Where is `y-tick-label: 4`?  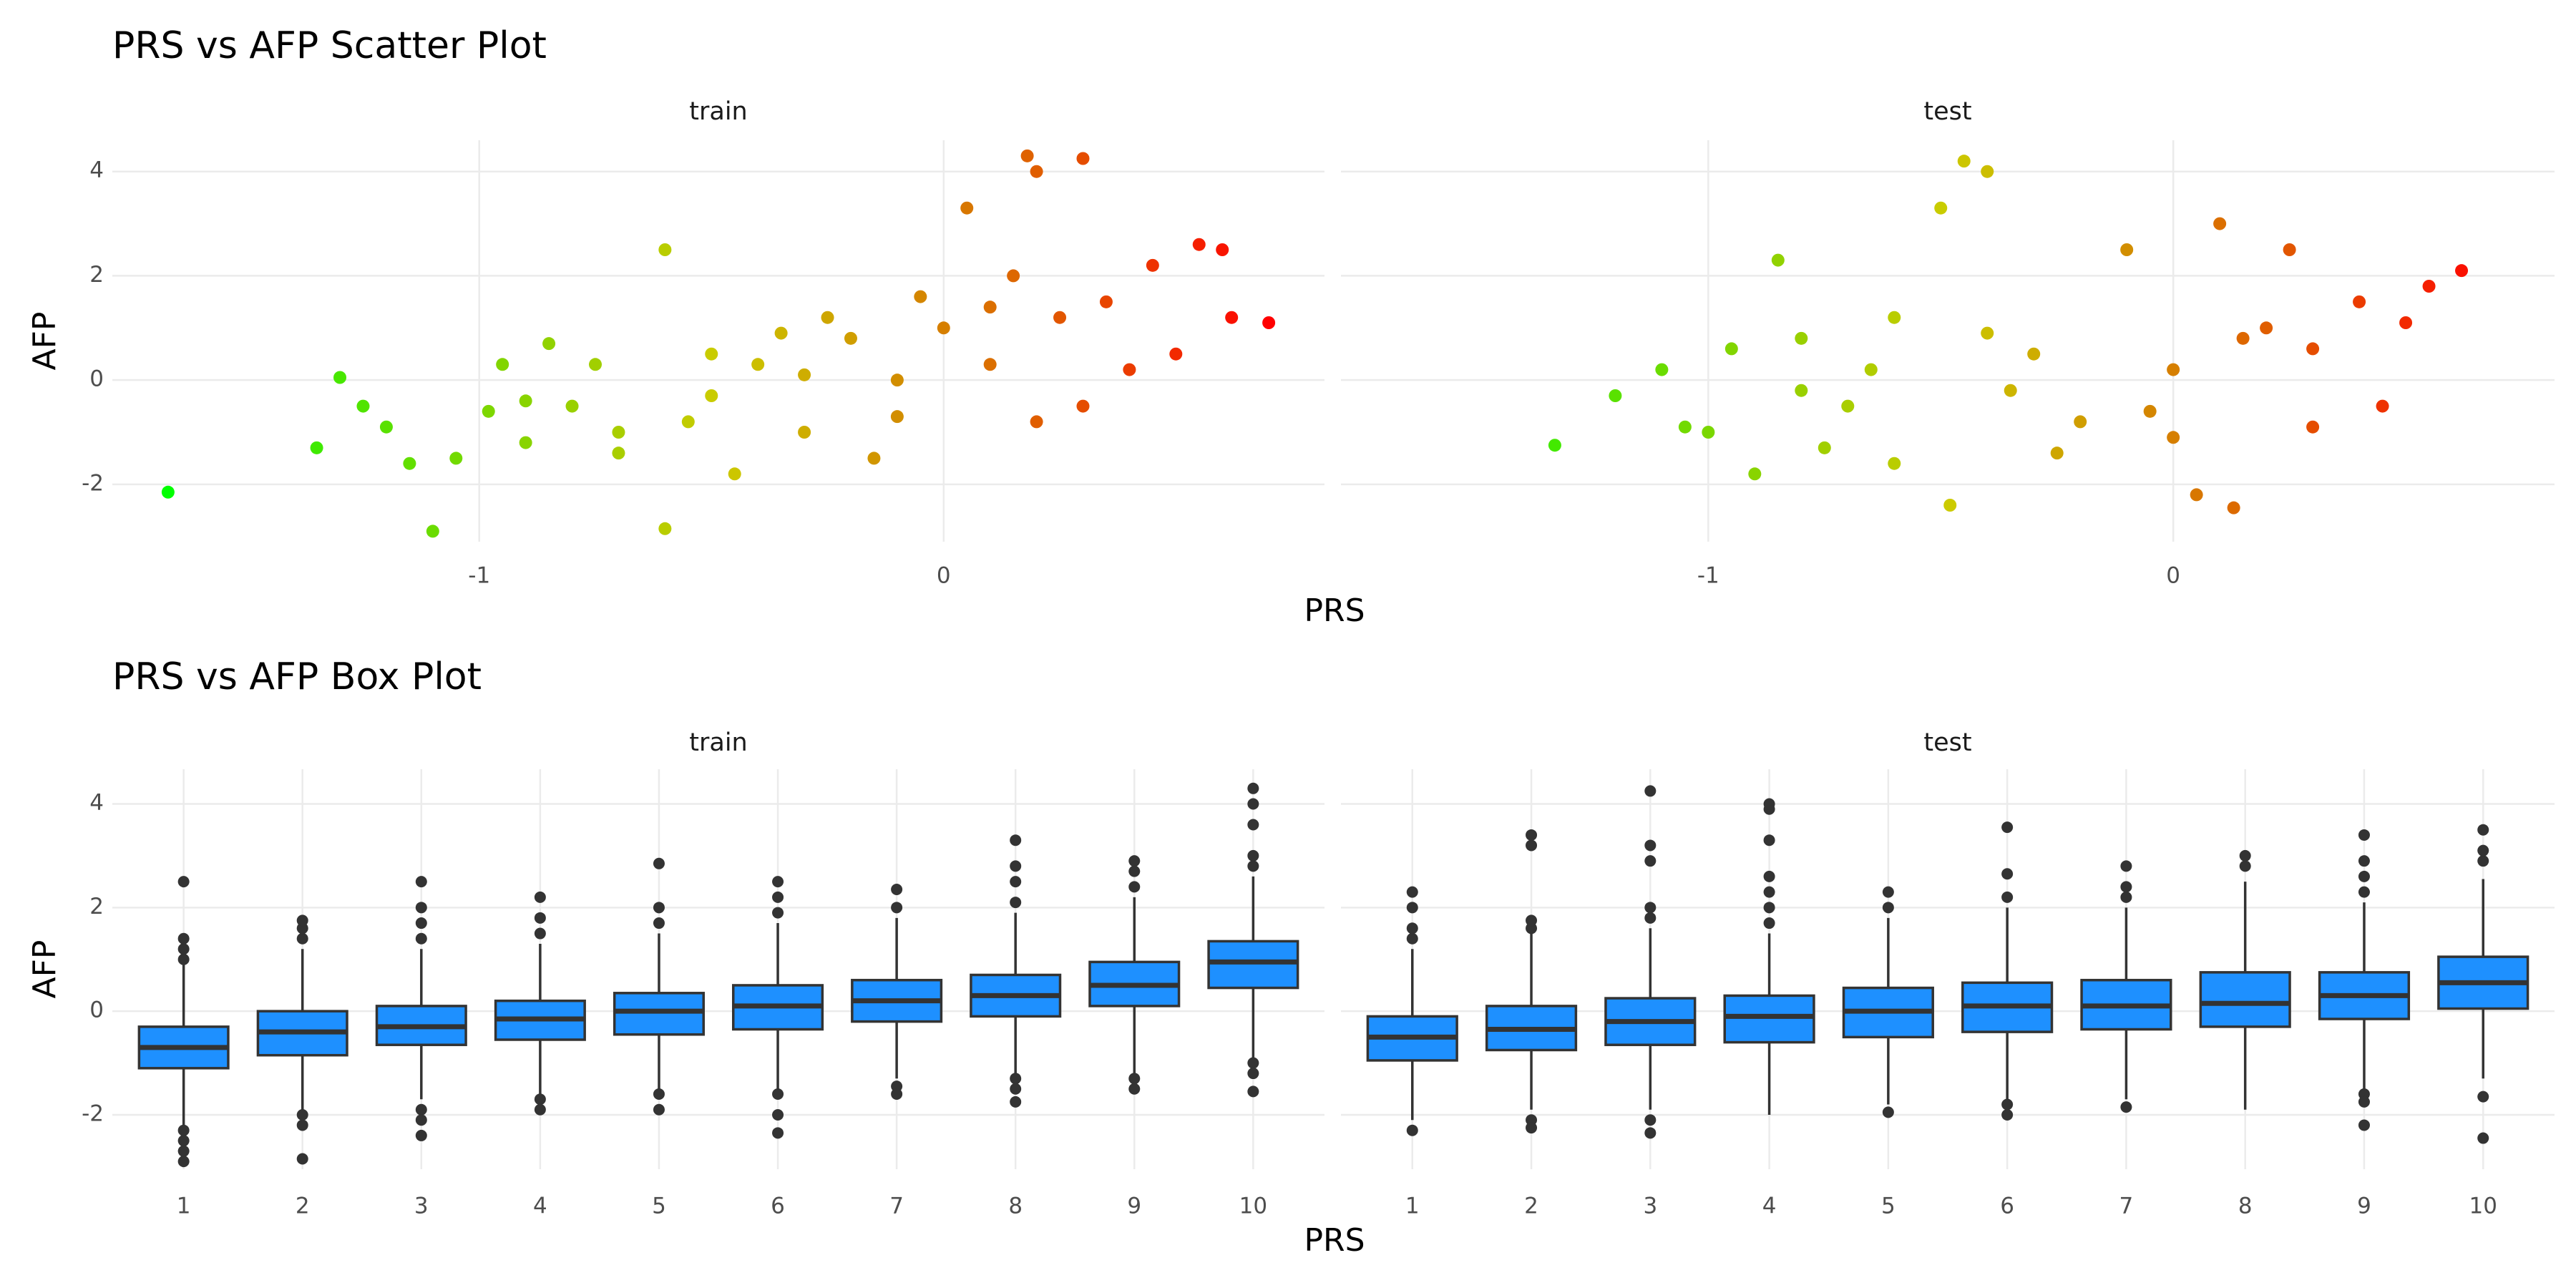 y-tick-label: 4 is located at coordinates (96, 803).